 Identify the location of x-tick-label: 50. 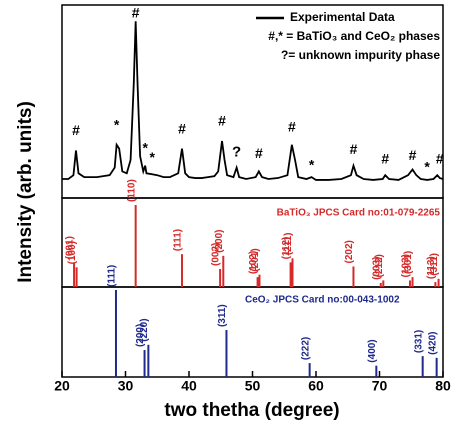
(253, 386).